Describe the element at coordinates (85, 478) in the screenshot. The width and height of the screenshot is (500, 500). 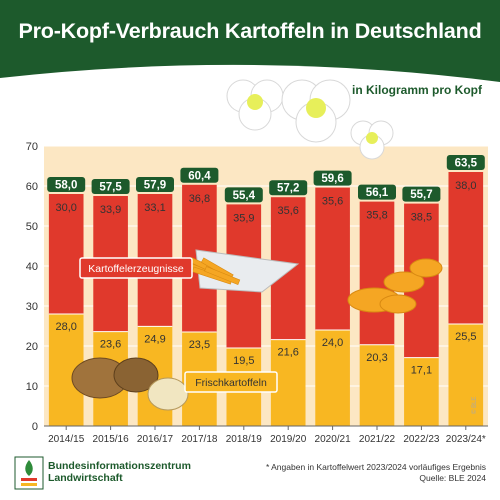
I see `organization-line2: Landwirtschaft` at that location.